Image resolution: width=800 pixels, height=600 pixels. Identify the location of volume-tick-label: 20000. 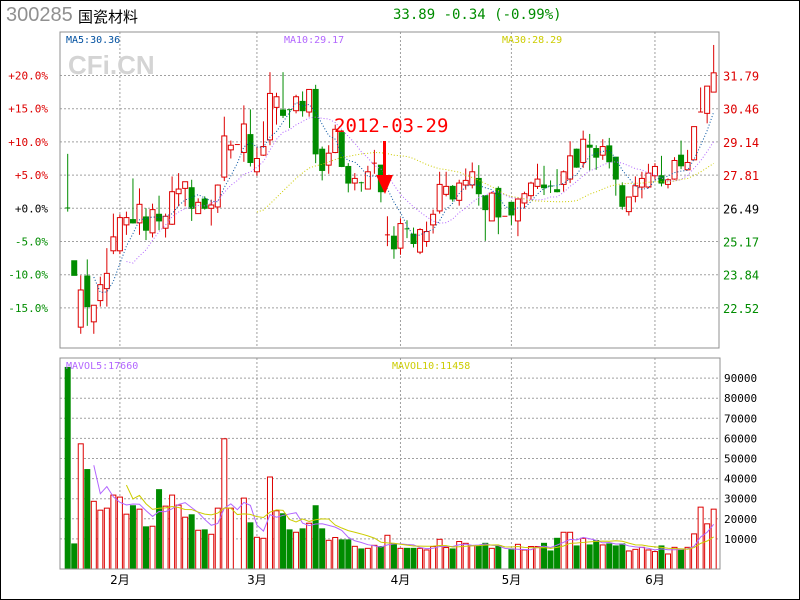
(740, 519).